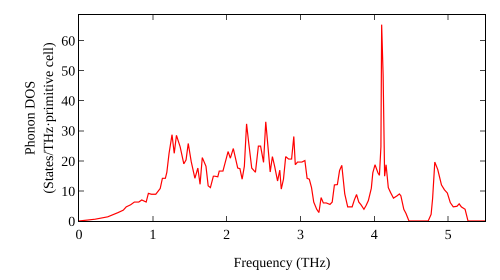 Image resolution: width=500 pixels, height=280 pixels. I want to click on y-tick-label: 50, so click(68, 72).